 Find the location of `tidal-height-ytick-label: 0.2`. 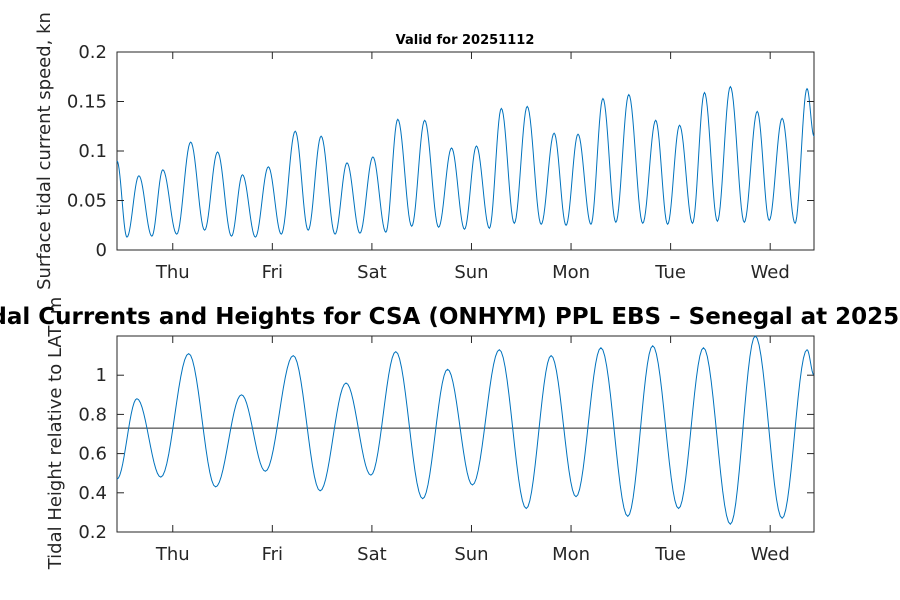

tidal-height-ytick-label: 0.2 is located at coordinates (92, 532).